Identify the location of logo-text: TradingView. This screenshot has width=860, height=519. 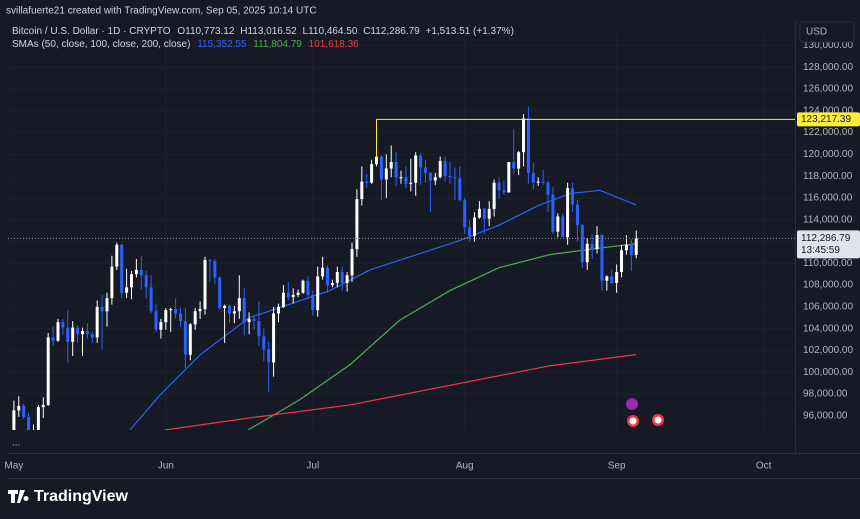
(81, 496).